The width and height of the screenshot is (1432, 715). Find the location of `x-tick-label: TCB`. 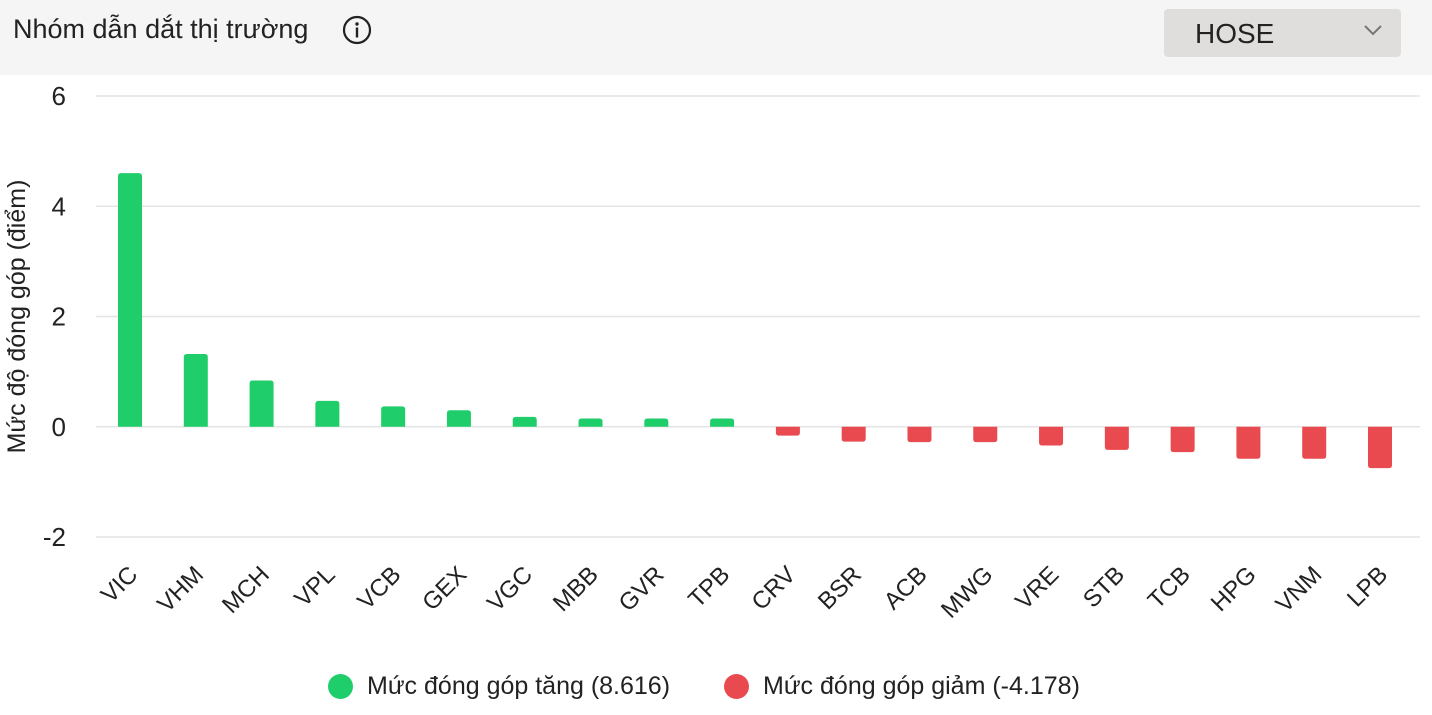

x-tick-label: TCB is located at coordinates (1169, 587).